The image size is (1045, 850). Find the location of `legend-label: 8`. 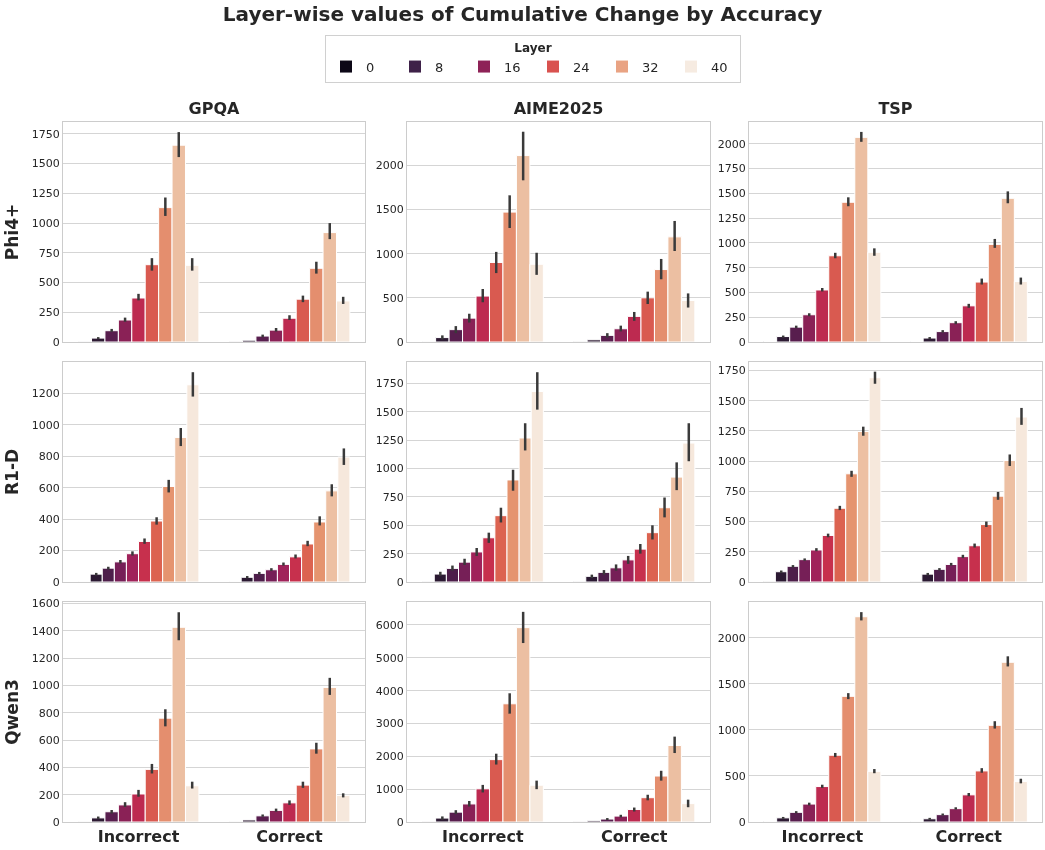

legend-label: 8 is located at coordinates (439, 67).